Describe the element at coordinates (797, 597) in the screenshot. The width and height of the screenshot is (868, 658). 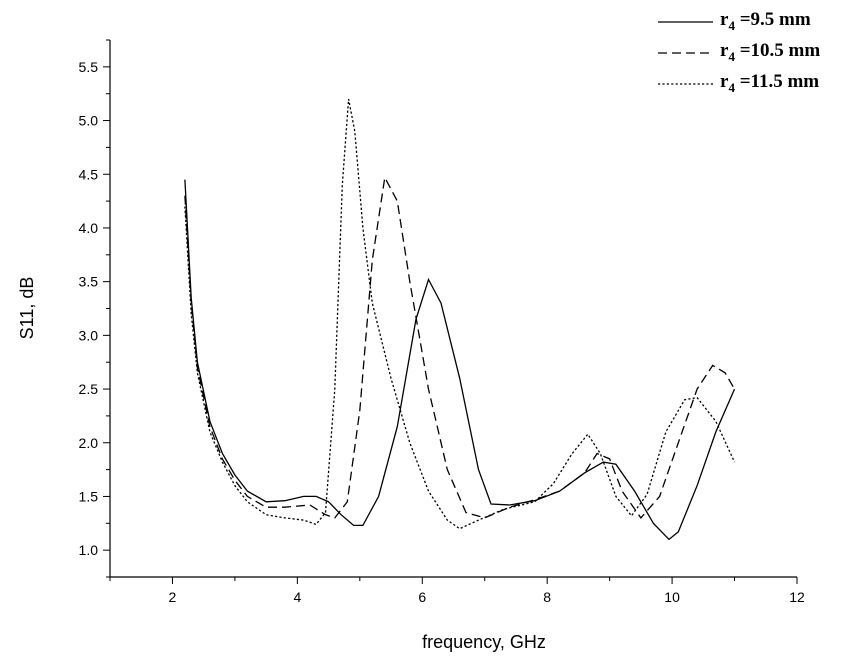
I see `x-tick-label: 12` at that location.